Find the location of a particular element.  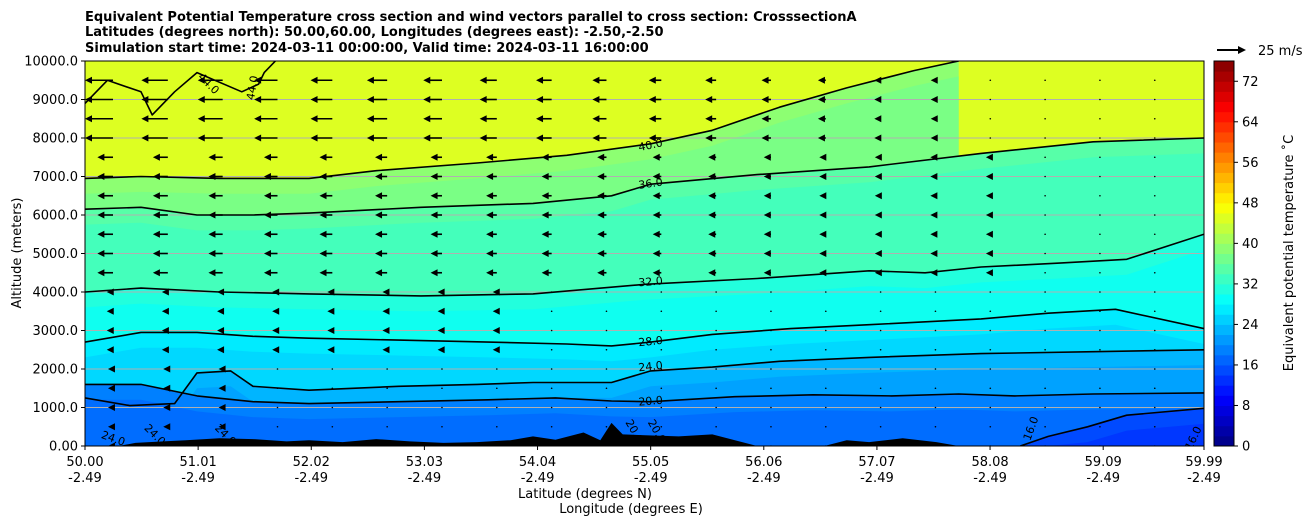

x-axis-label-lon: Longitude (degrees E) is located at coordinates (631, 509).